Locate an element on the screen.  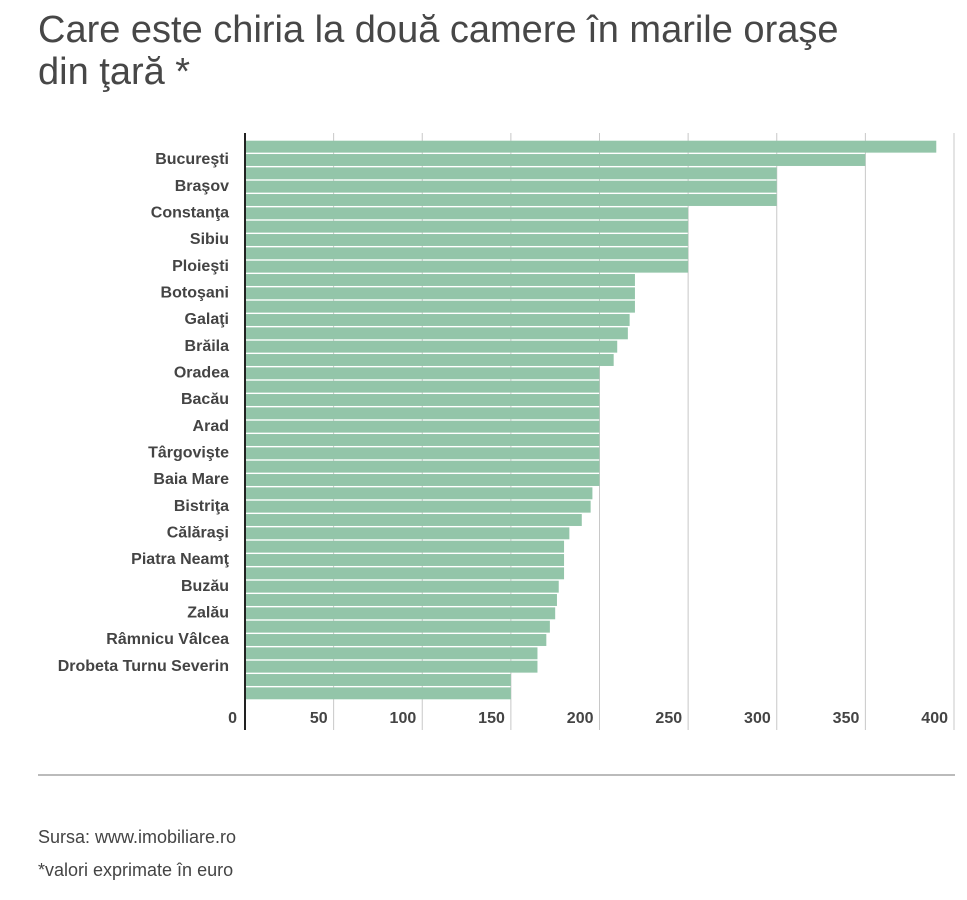
y-tick-label: Sibiu is located at coordinates (209, 239).